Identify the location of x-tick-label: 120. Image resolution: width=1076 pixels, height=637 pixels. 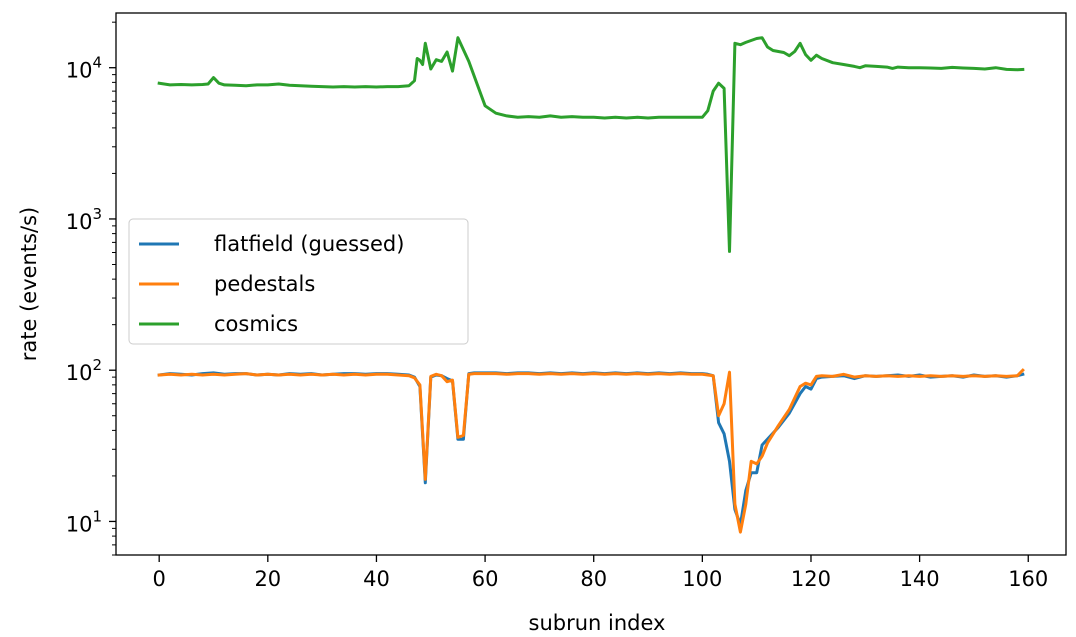
(811, 579).